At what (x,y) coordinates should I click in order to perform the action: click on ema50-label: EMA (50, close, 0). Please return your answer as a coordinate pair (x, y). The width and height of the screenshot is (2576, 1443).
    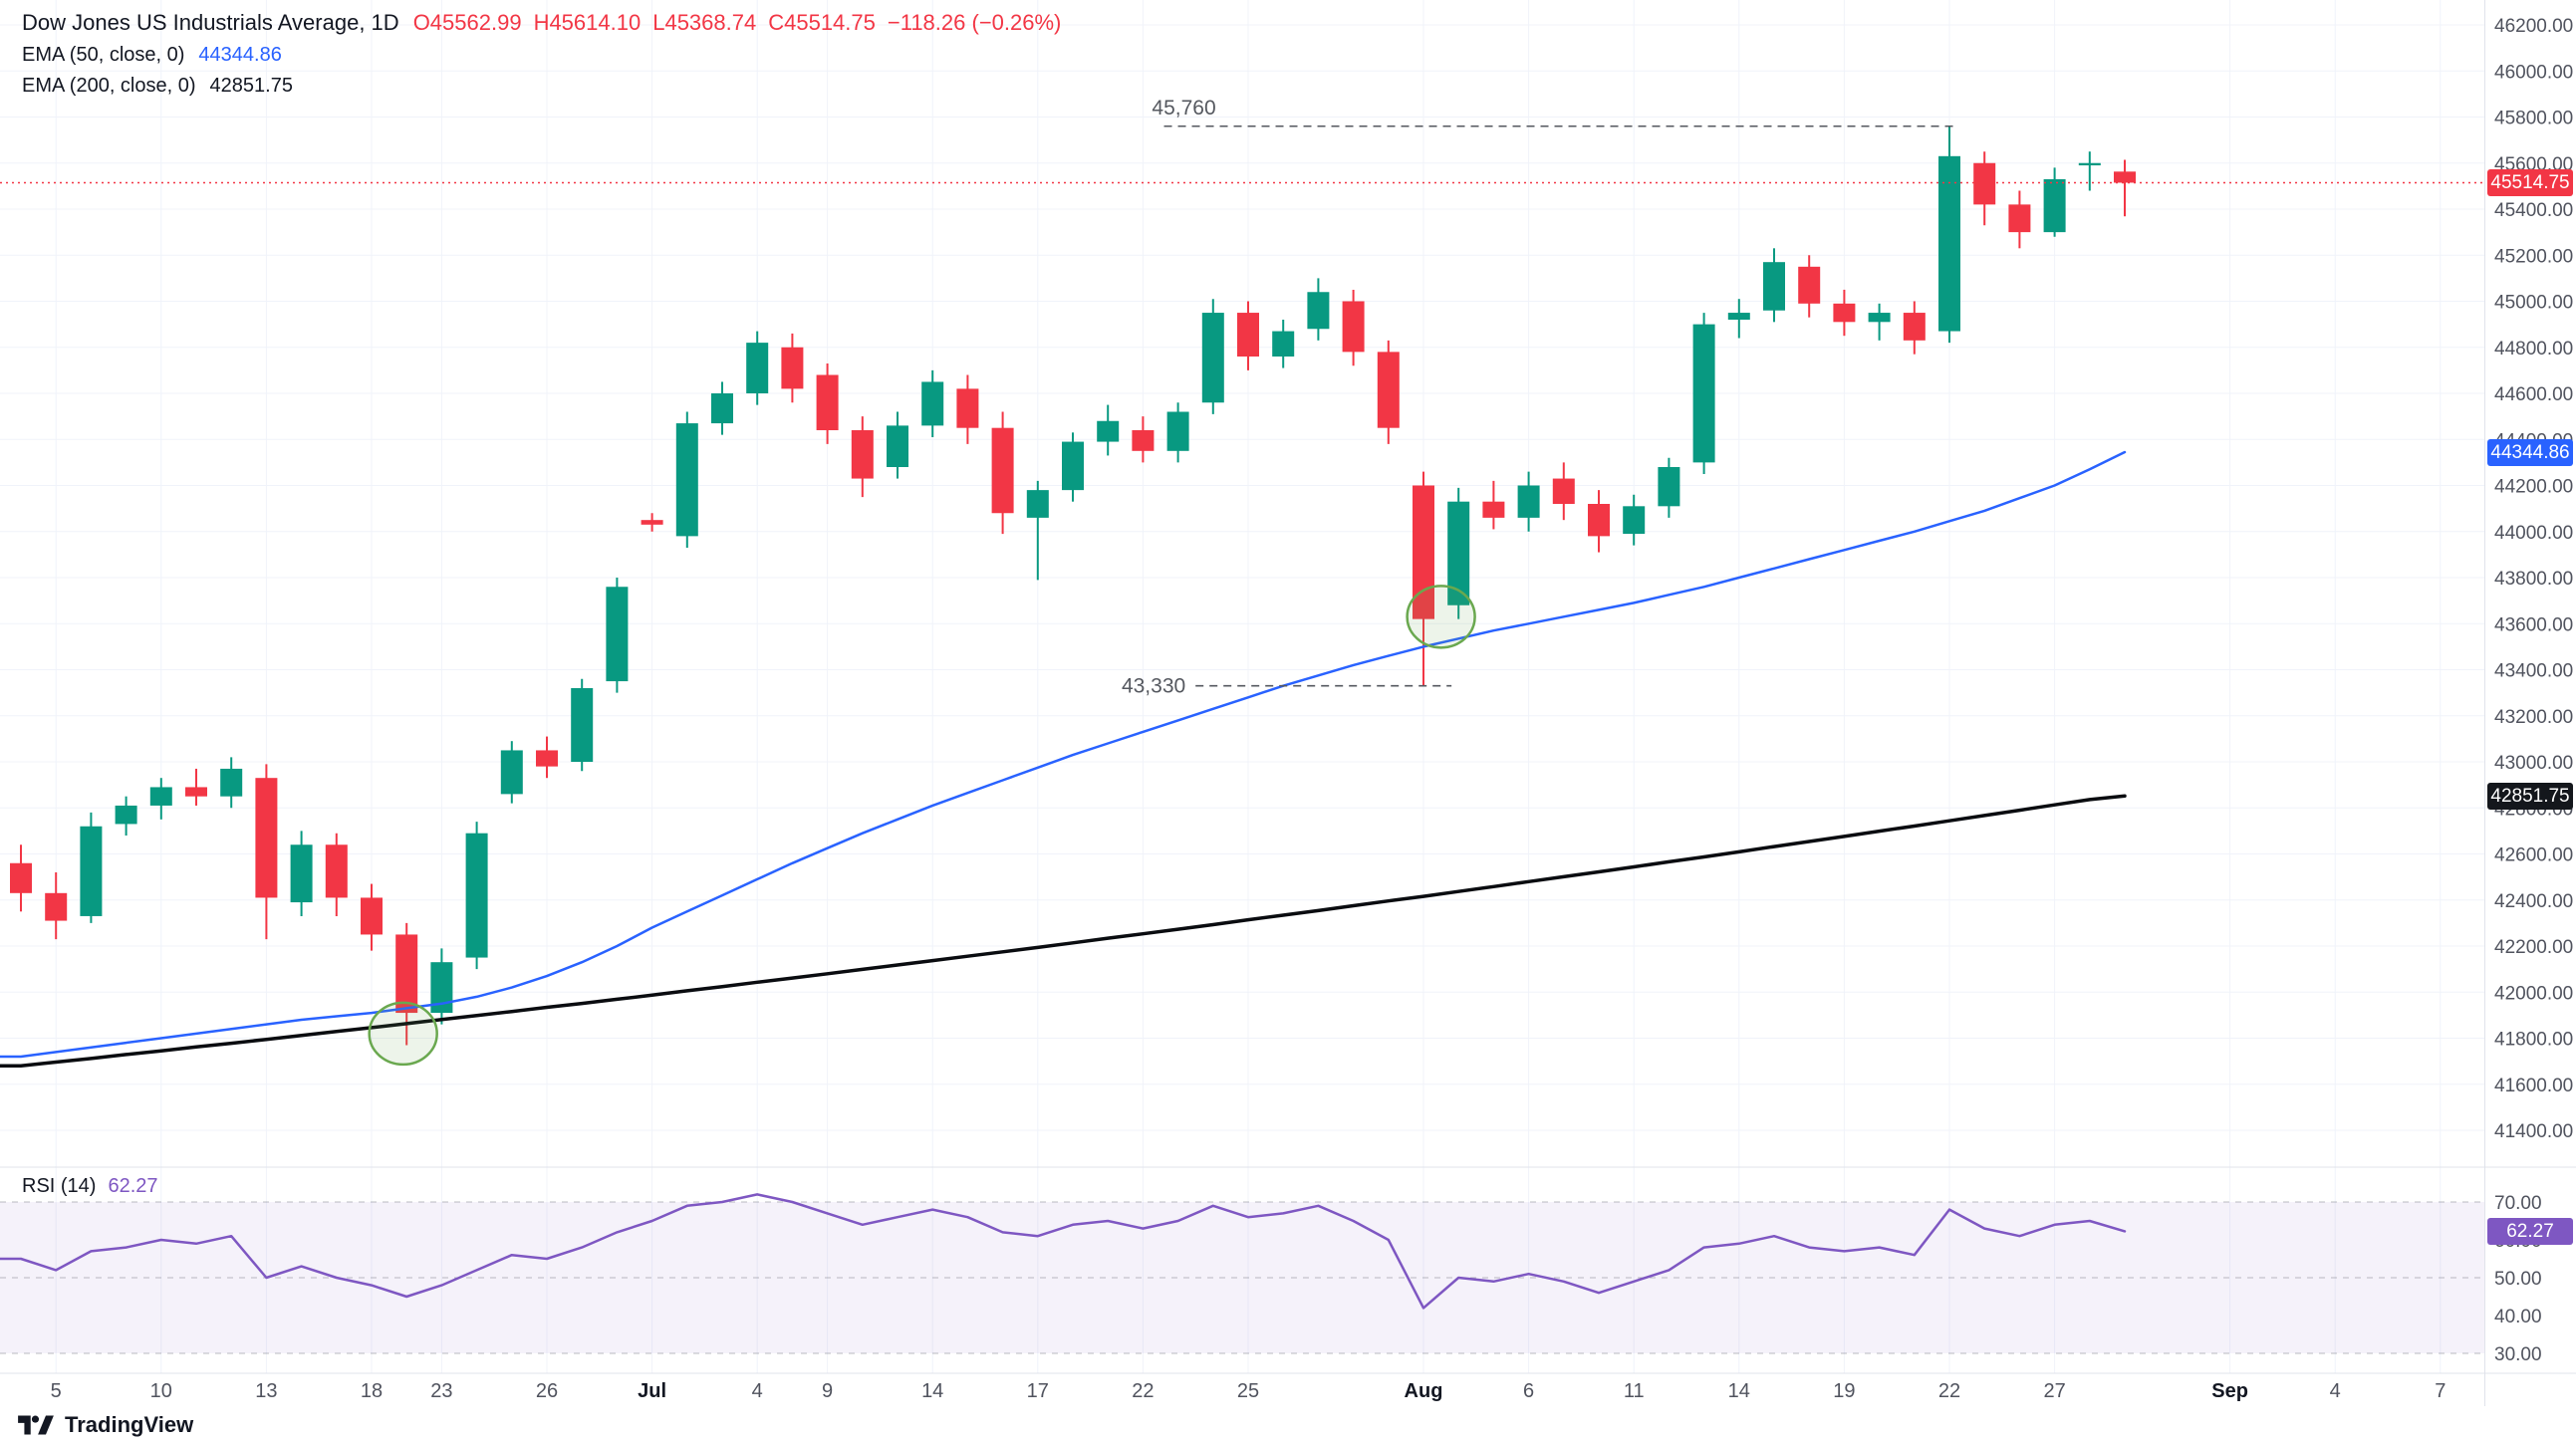
    Looking at the image, I should click on (103, 55).